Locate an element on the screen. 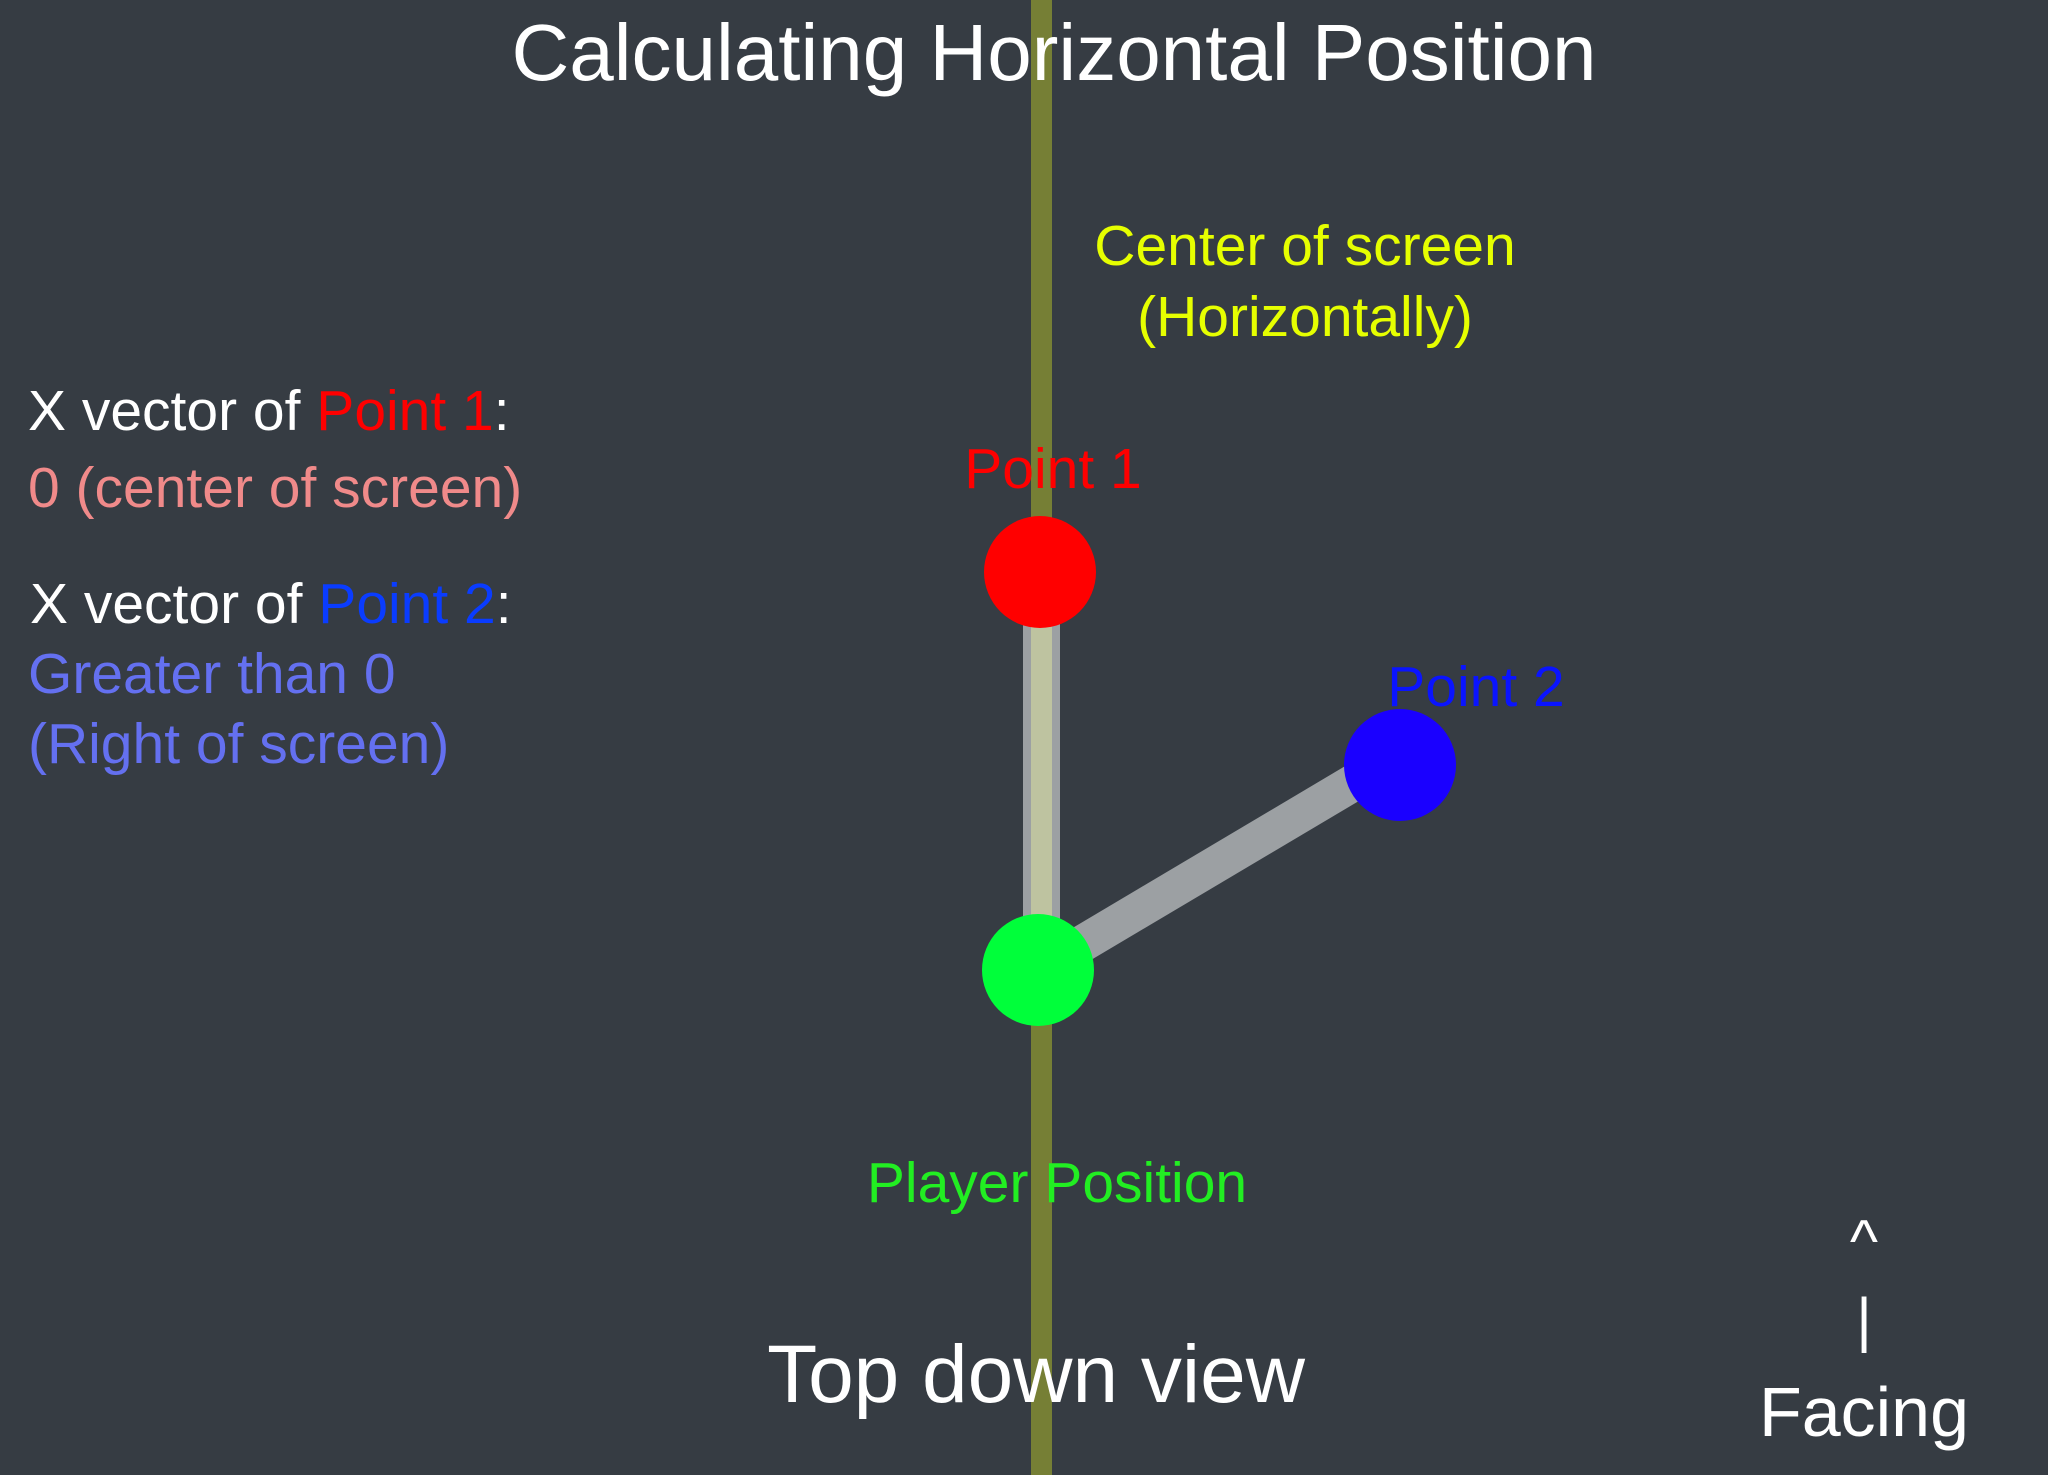  center-line-overlap is located at coordinates (1041, 771).